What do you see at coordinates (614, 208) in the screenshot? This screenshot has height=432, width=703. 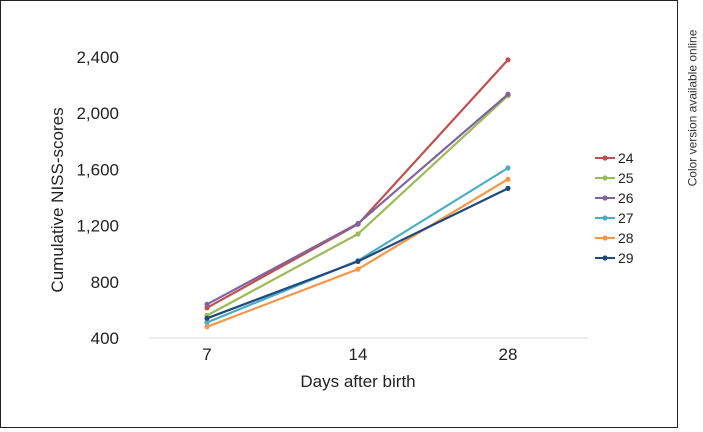 I see `legend: 24 25 26 27 28 29` at bounding box center [614, 208].